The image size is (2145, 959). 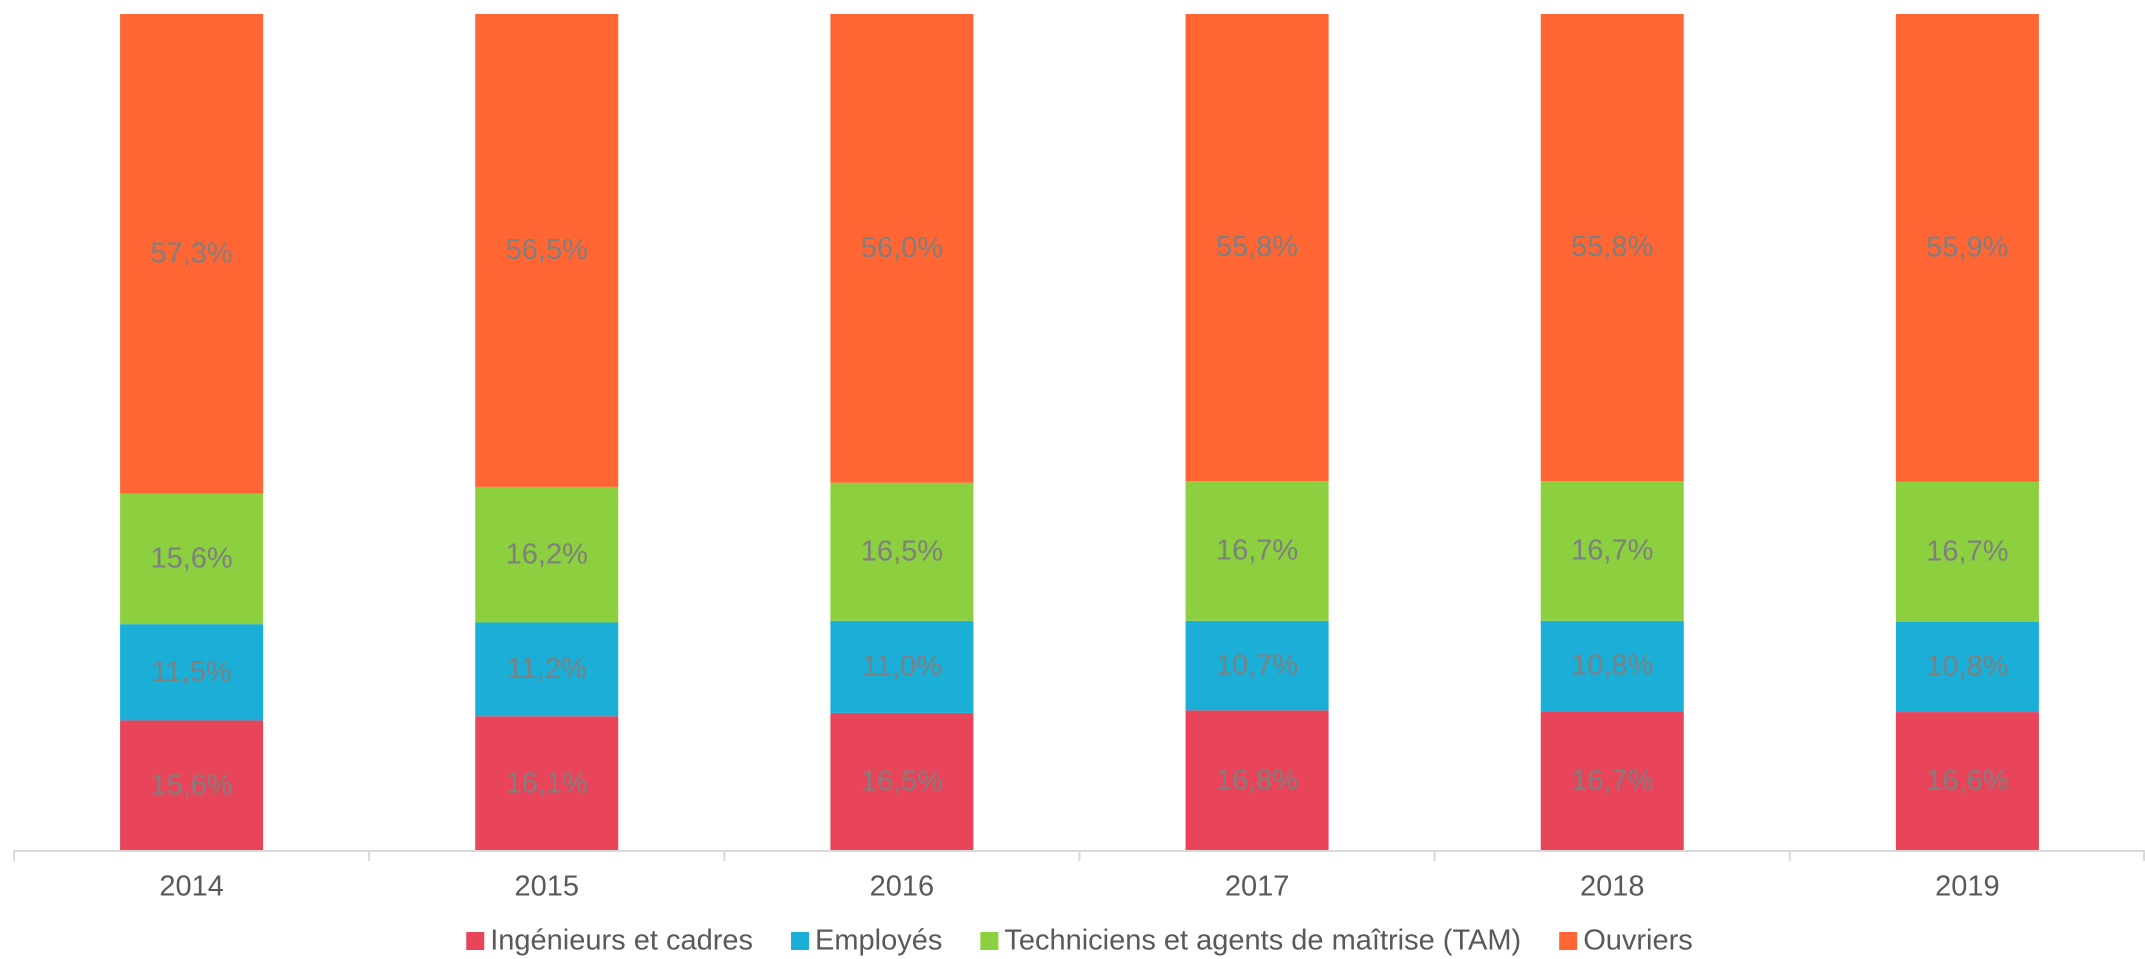 I want to click on value-label: 16,6%, so click(x=1967, y=781).